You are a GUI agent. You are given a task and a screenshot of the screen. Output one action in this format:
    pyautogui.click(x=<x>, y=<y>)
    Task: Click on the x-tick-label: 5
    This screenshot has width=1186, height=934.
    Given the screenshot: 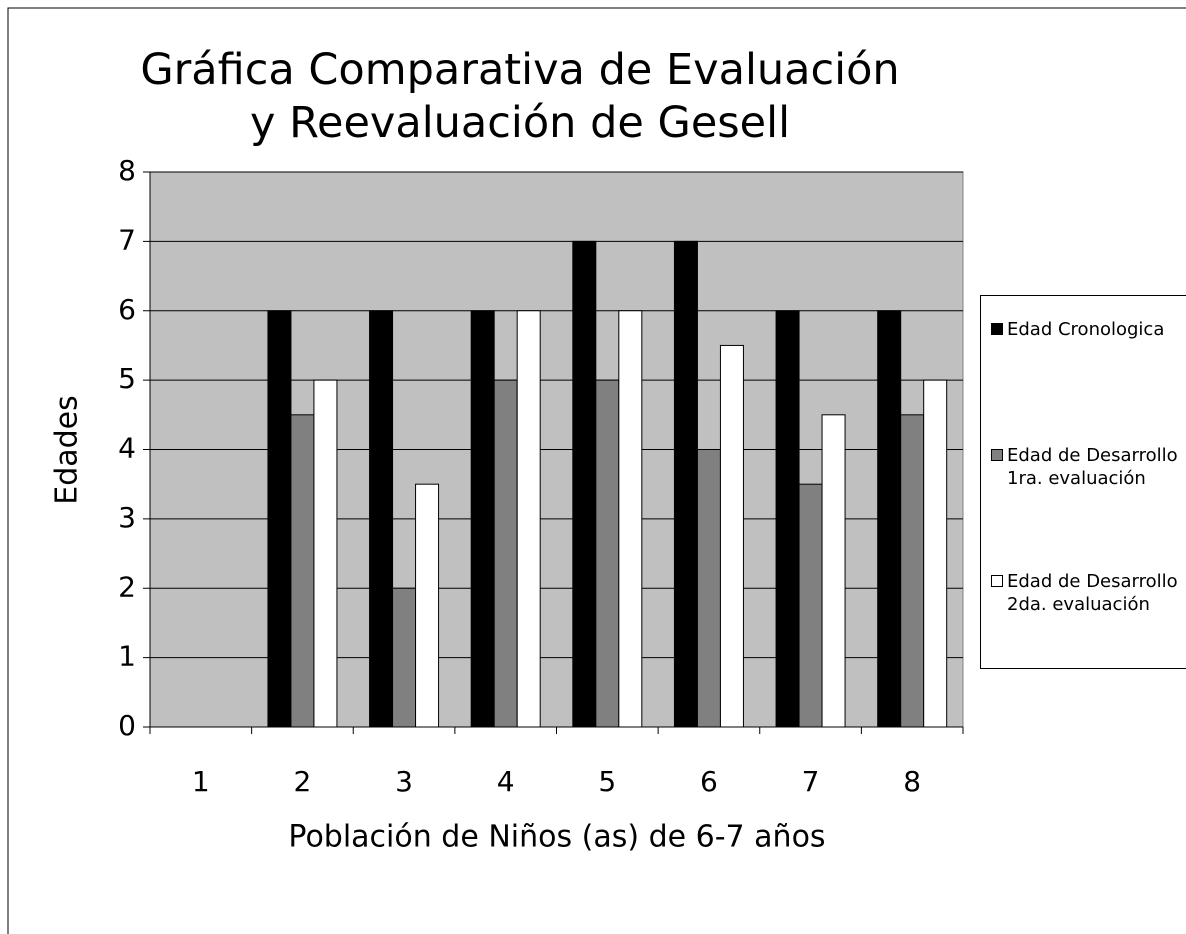 What is the action you would take?
    pyautogui.click(x=607, y=781)
    